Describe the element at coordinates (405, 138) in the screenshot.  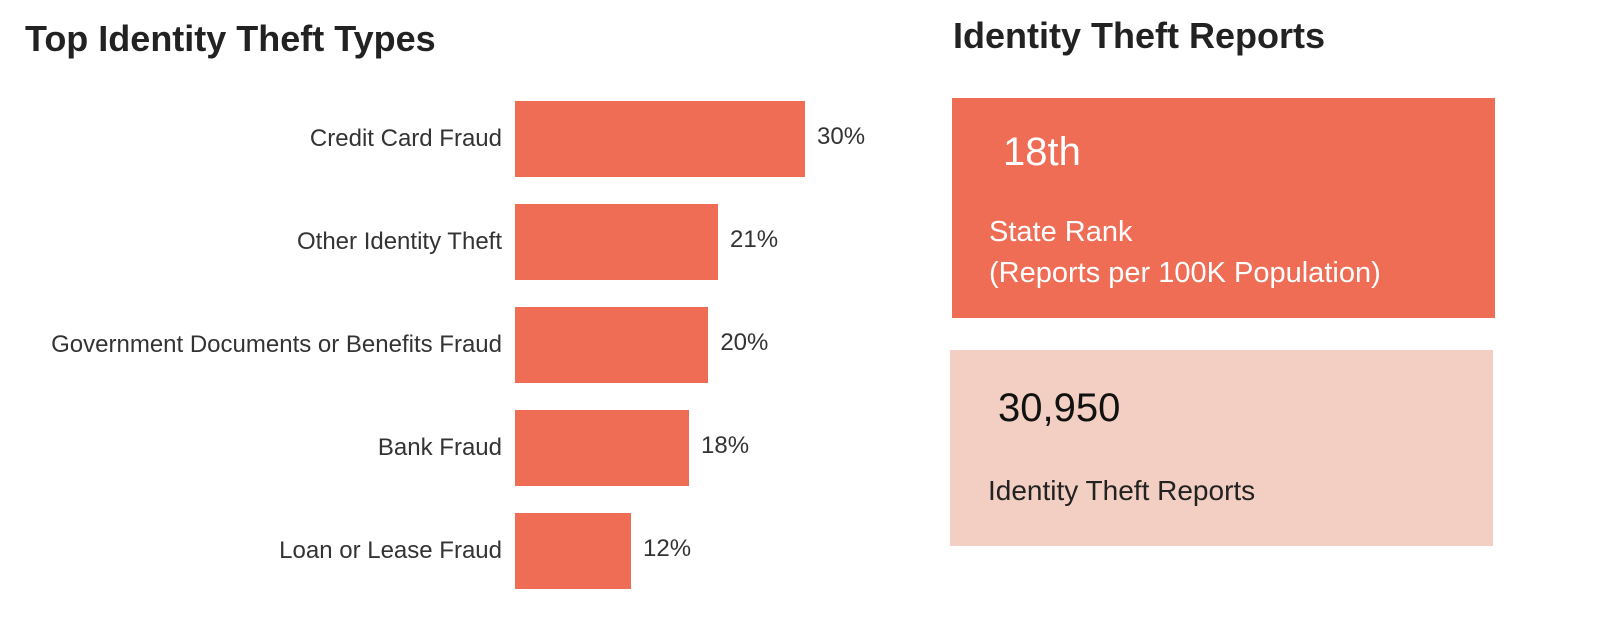
I see `category-label: Credit Card Fraud` at that location.